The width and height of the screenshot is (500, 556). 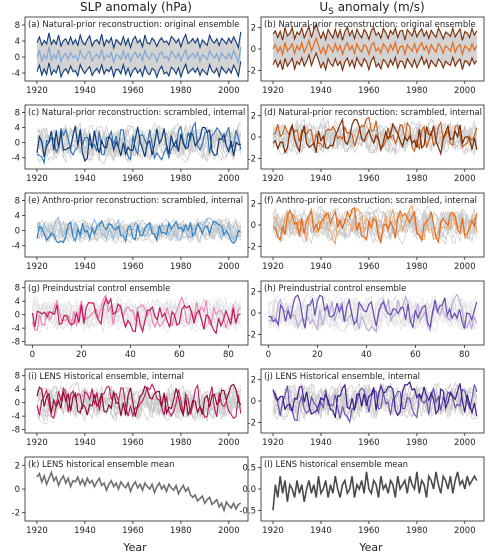 What do you see at coordinates (139, 70) in the screenshot?
I see `lower-bound-line` at bounding box center [139, 70].